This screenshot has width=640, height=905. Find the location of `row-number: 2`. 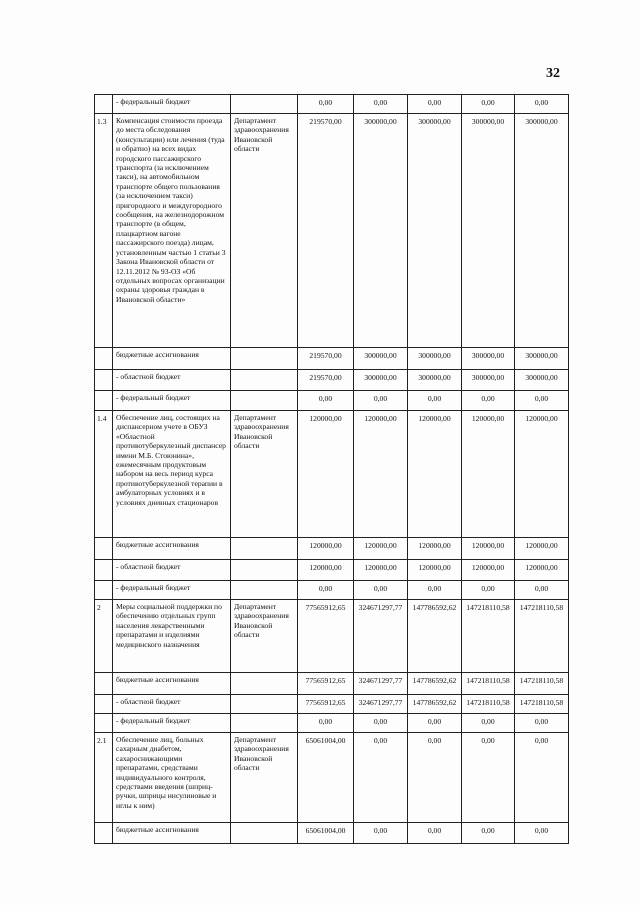

row-number: 2 is located at coordinates (103, 636).